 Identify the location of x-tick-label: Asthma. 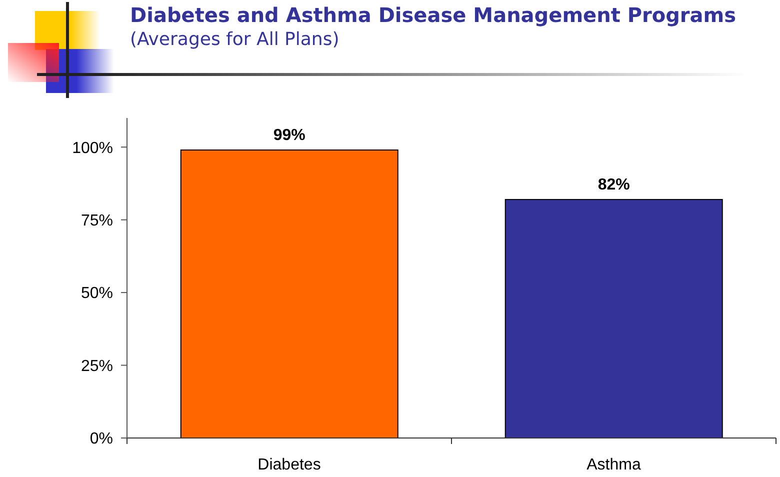
(613, 465).